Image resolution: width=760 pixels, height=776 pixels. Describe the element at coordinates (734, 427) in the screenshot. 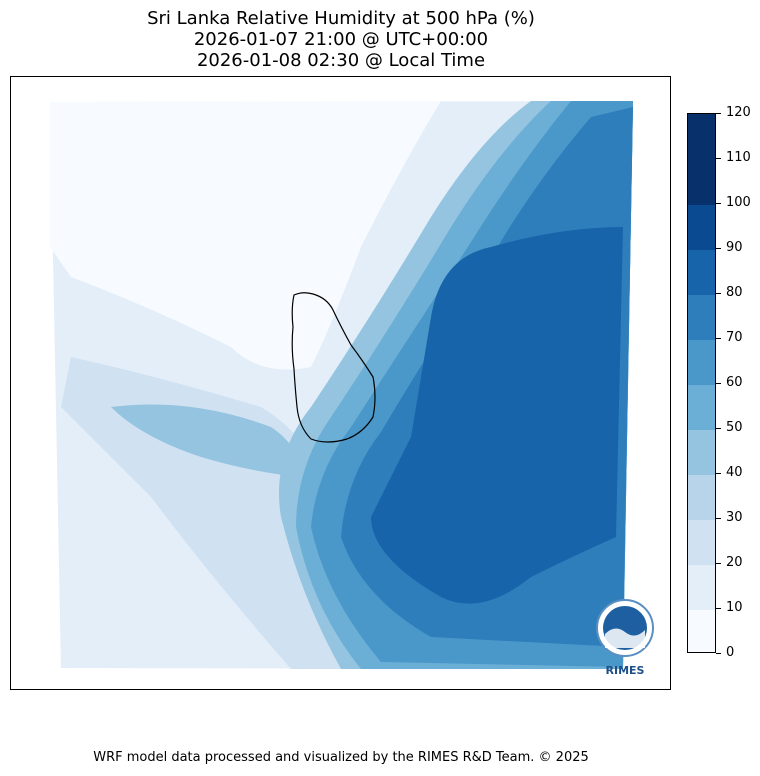

I see `colorbar-tick-label: 50` at that location.